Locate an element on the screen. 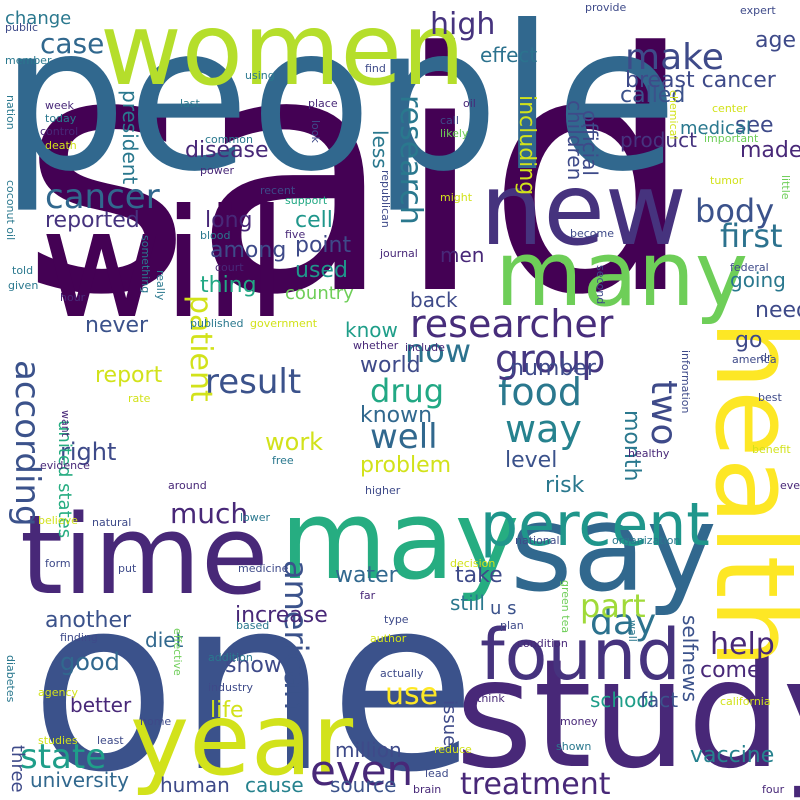 The width and height of the screenshot is (800, 800). word-call: call is located at coordinates (449, 120).